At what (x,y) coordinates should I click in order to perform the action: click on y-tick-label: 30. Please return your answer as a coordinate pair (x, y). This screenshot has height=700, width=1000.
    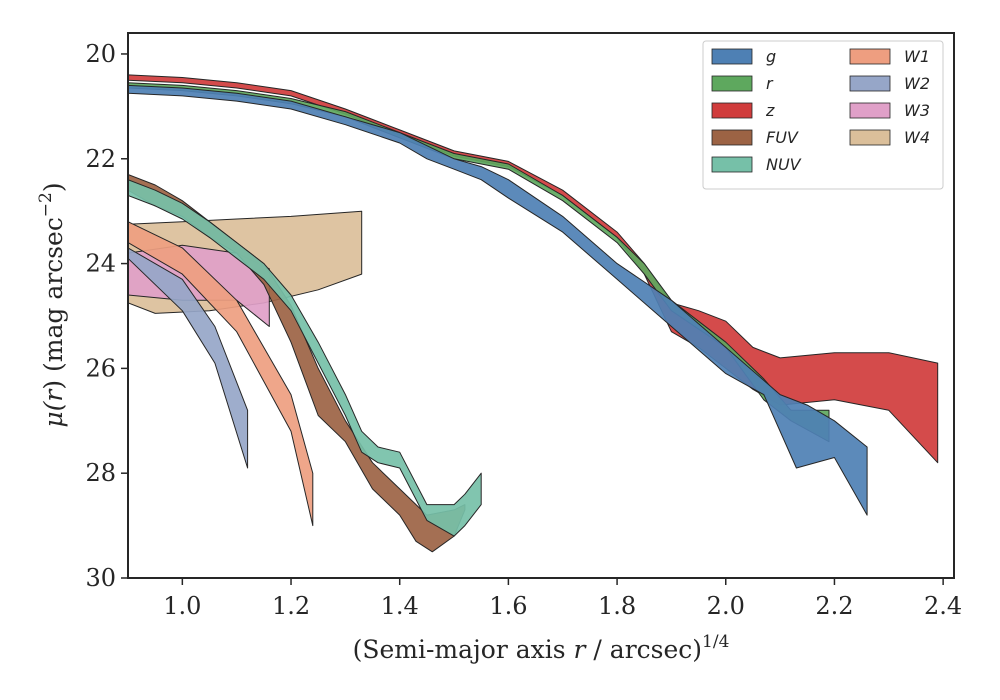
    Looking at the image, I should click on (100, 578).